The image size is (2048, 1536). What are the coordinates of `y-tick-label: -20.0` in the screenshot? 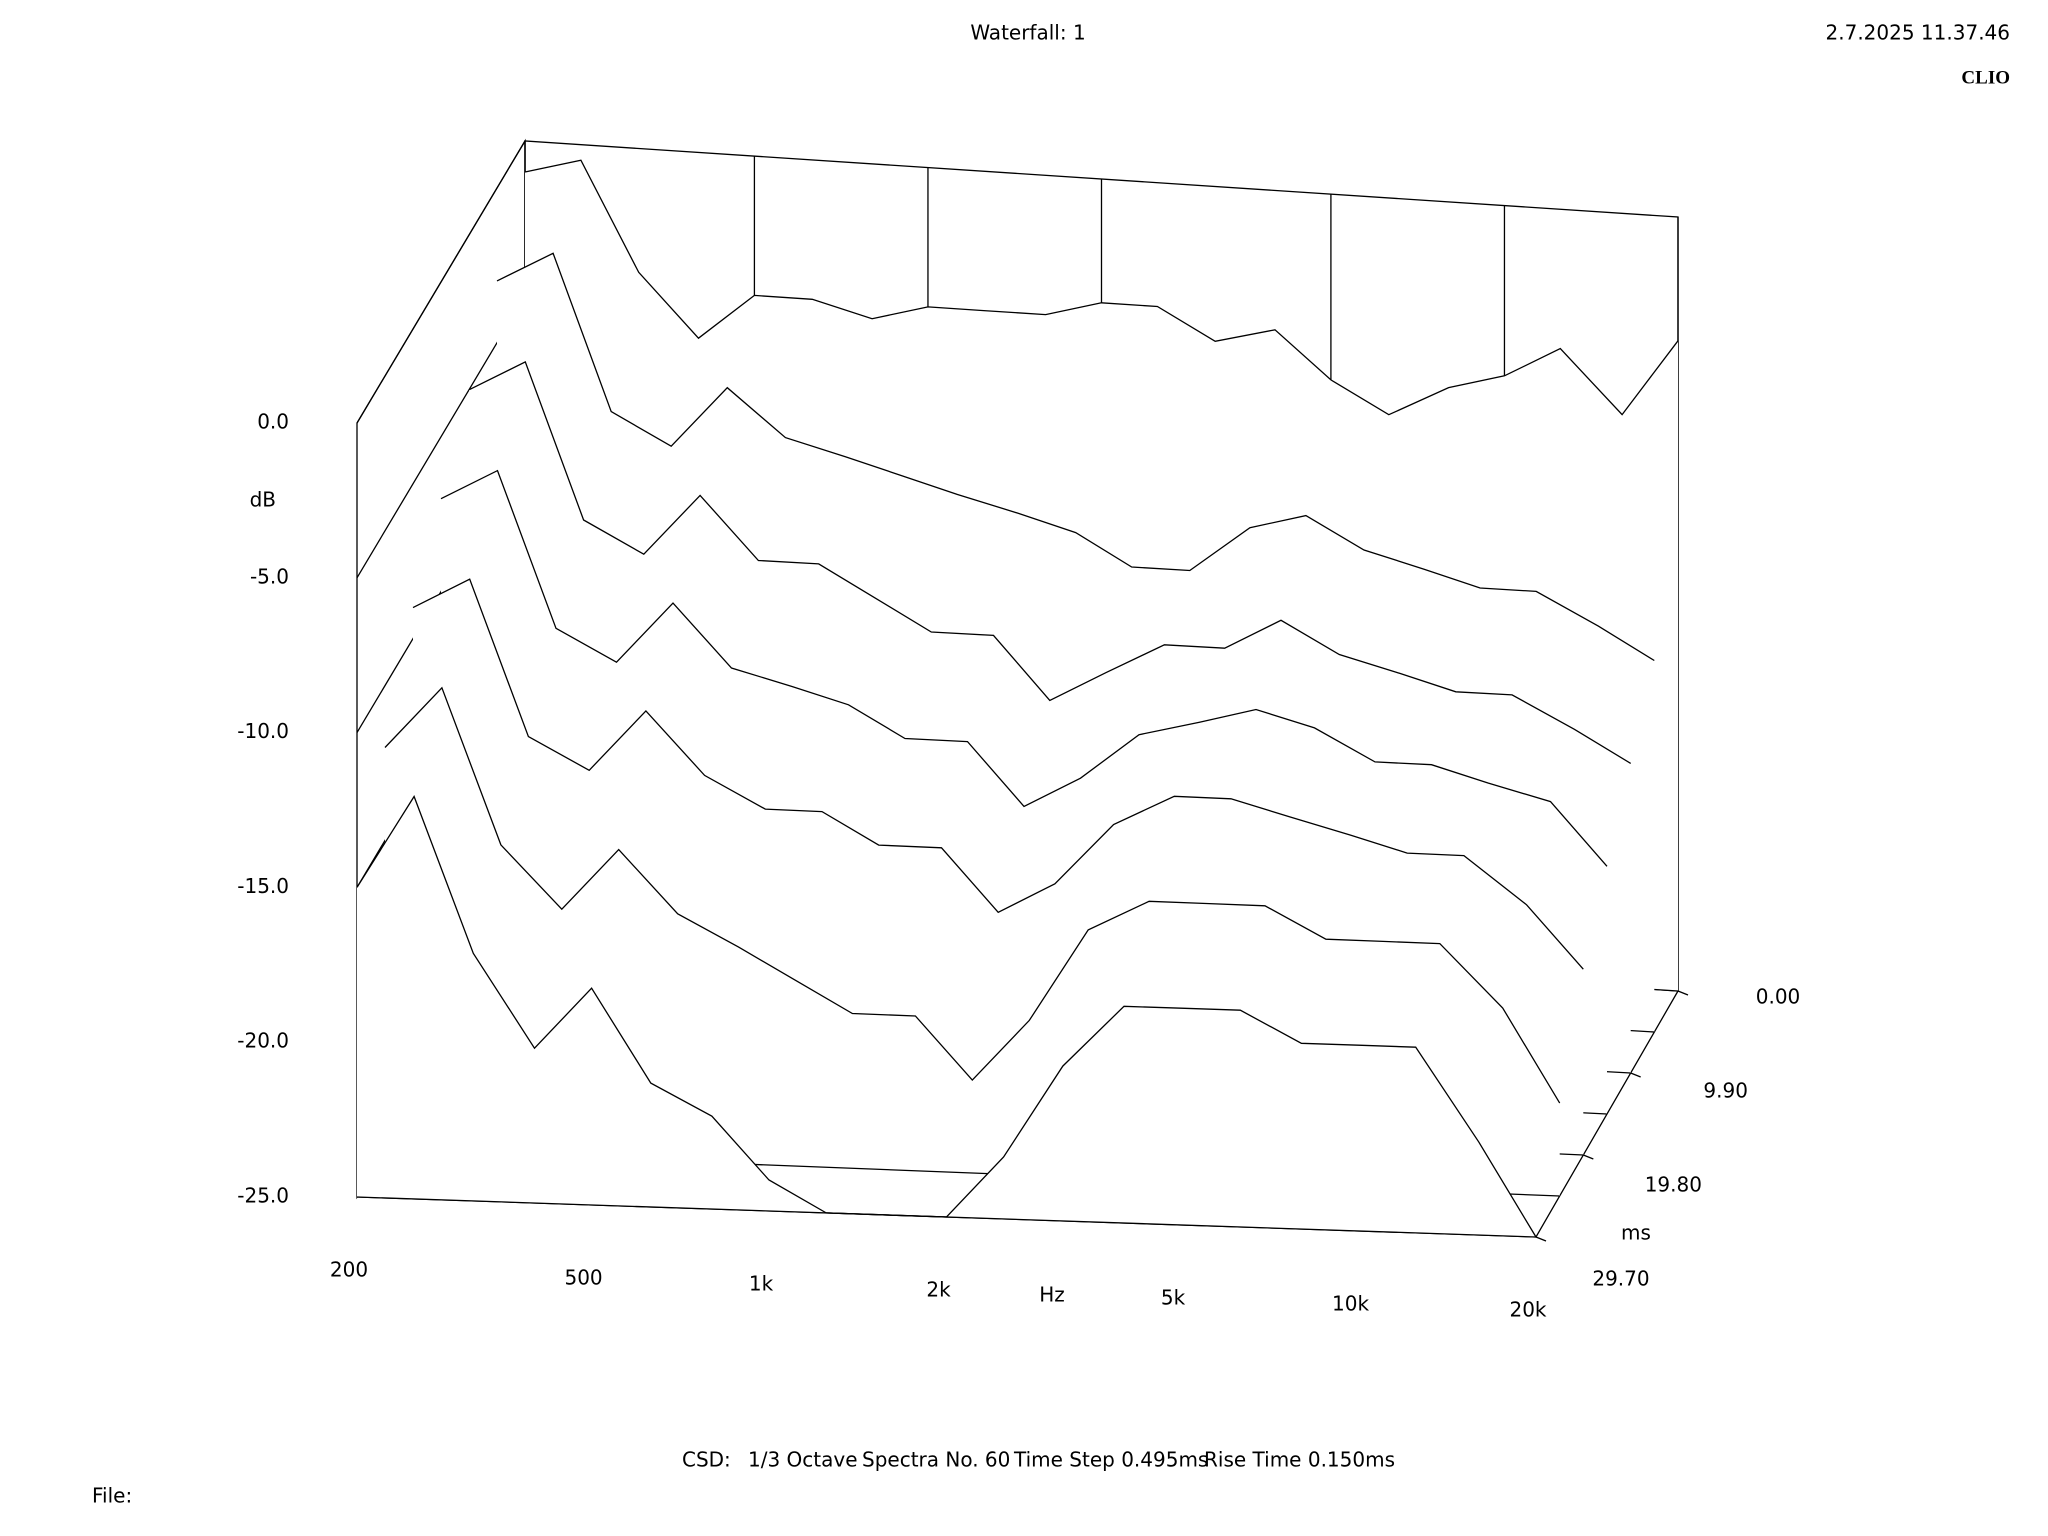 It's located at (263, 1041).